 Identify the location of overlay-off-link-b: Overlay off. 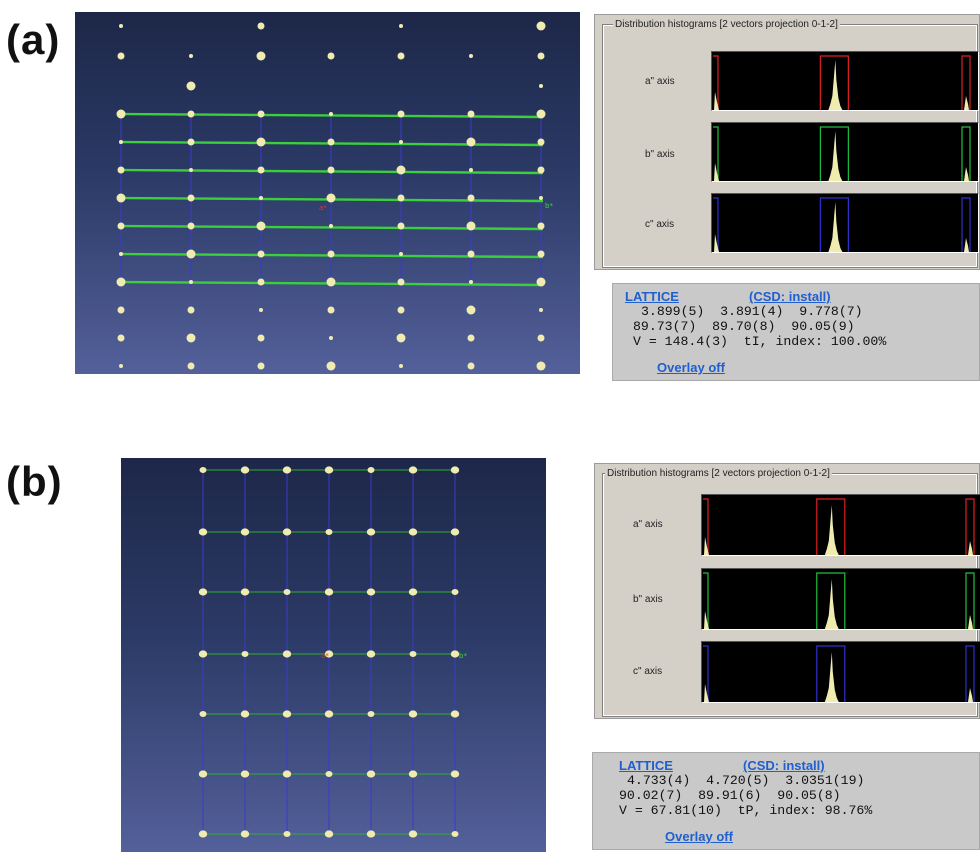
(699, 836).